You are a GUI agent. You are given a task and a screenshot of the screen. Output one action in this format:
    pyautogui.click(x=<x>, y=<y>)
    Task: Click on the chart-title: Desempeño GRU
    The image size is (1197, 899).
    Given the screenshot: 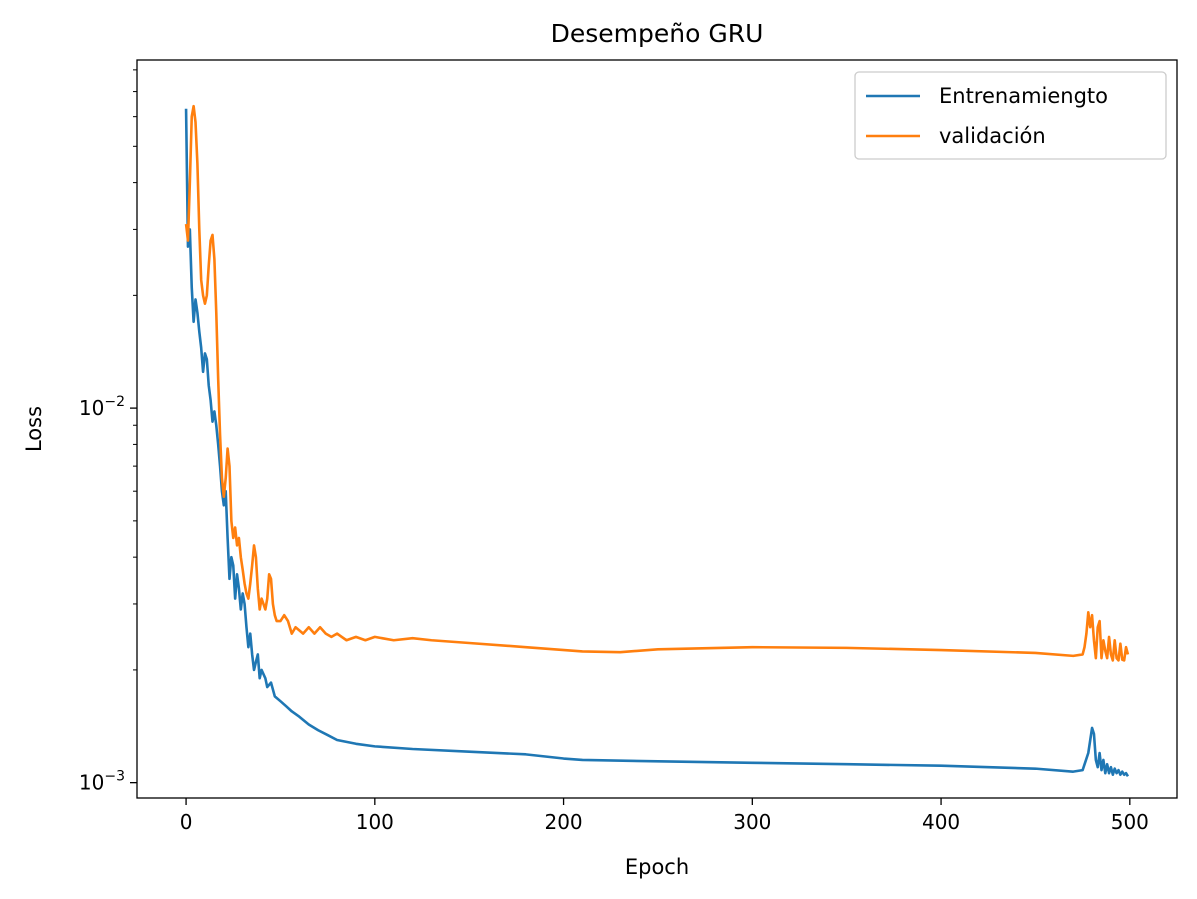 What is the action you would take?
    pyautogui.click(x=657, y=33)
    